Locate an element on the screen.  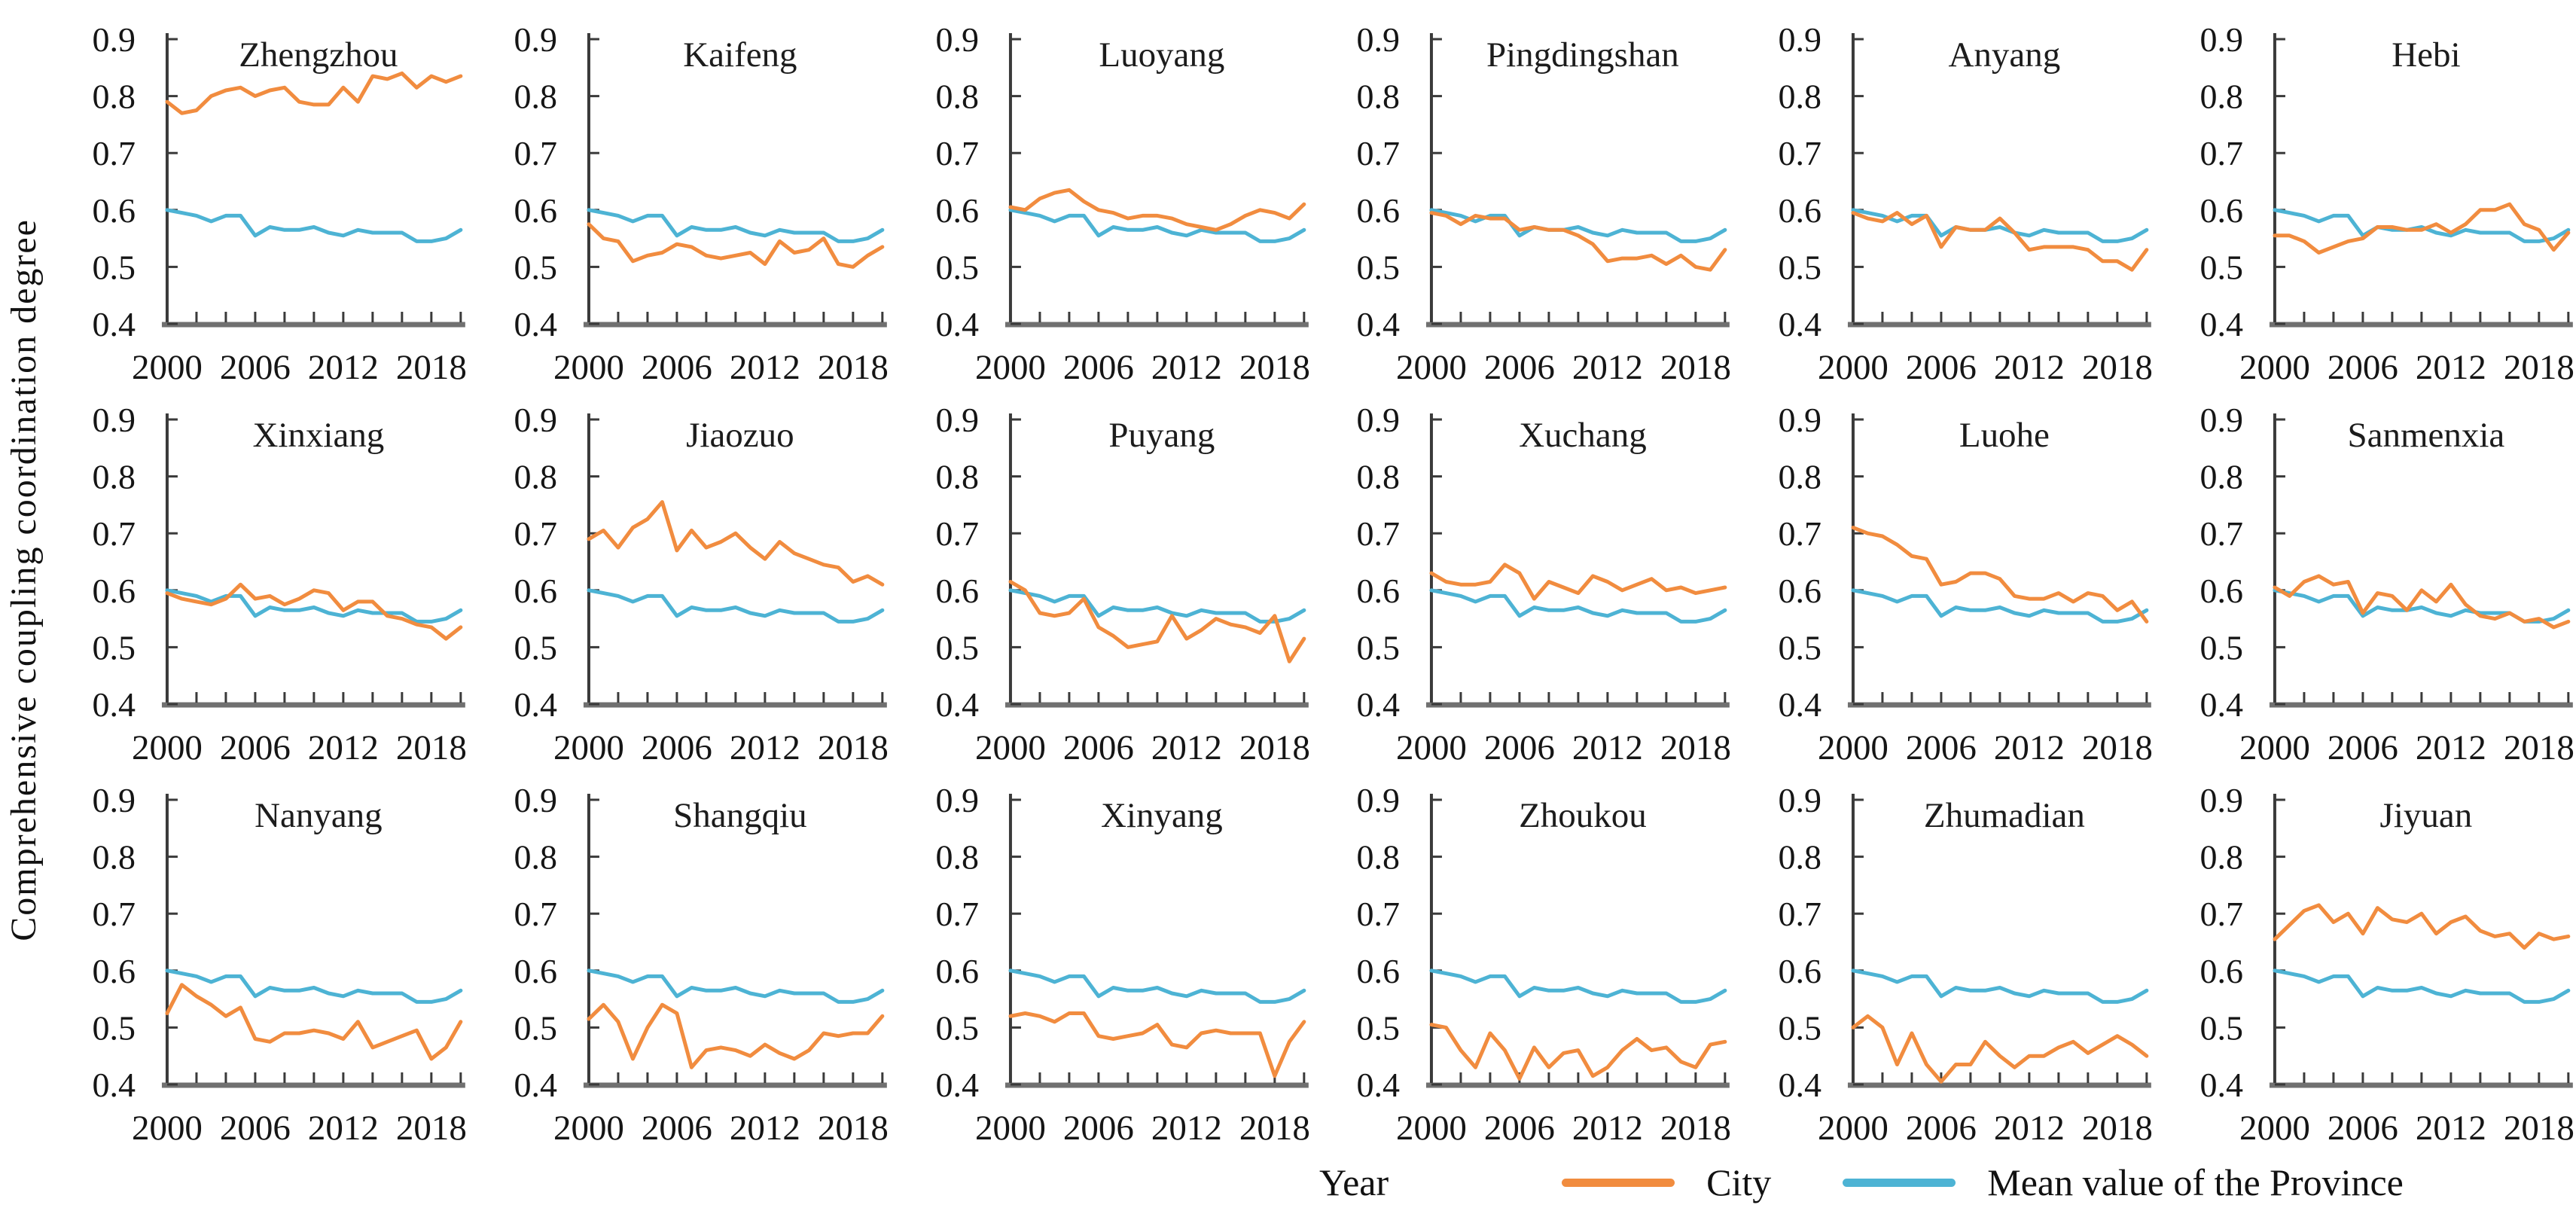
panel-title: Hebi is located at coordinates (2426, 55).